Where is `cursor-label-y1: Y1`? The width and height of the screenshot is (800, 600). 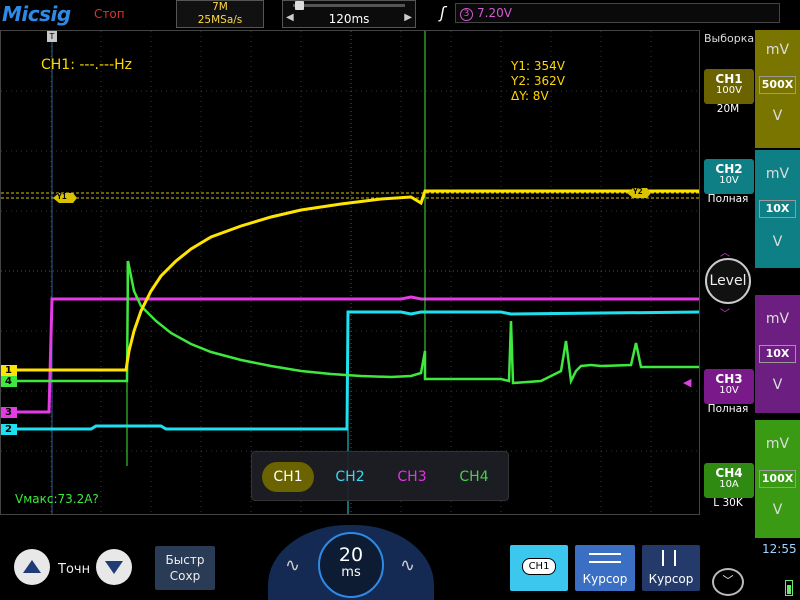 cursor-label-y1: Y1 is located at coordinates (62, 196).